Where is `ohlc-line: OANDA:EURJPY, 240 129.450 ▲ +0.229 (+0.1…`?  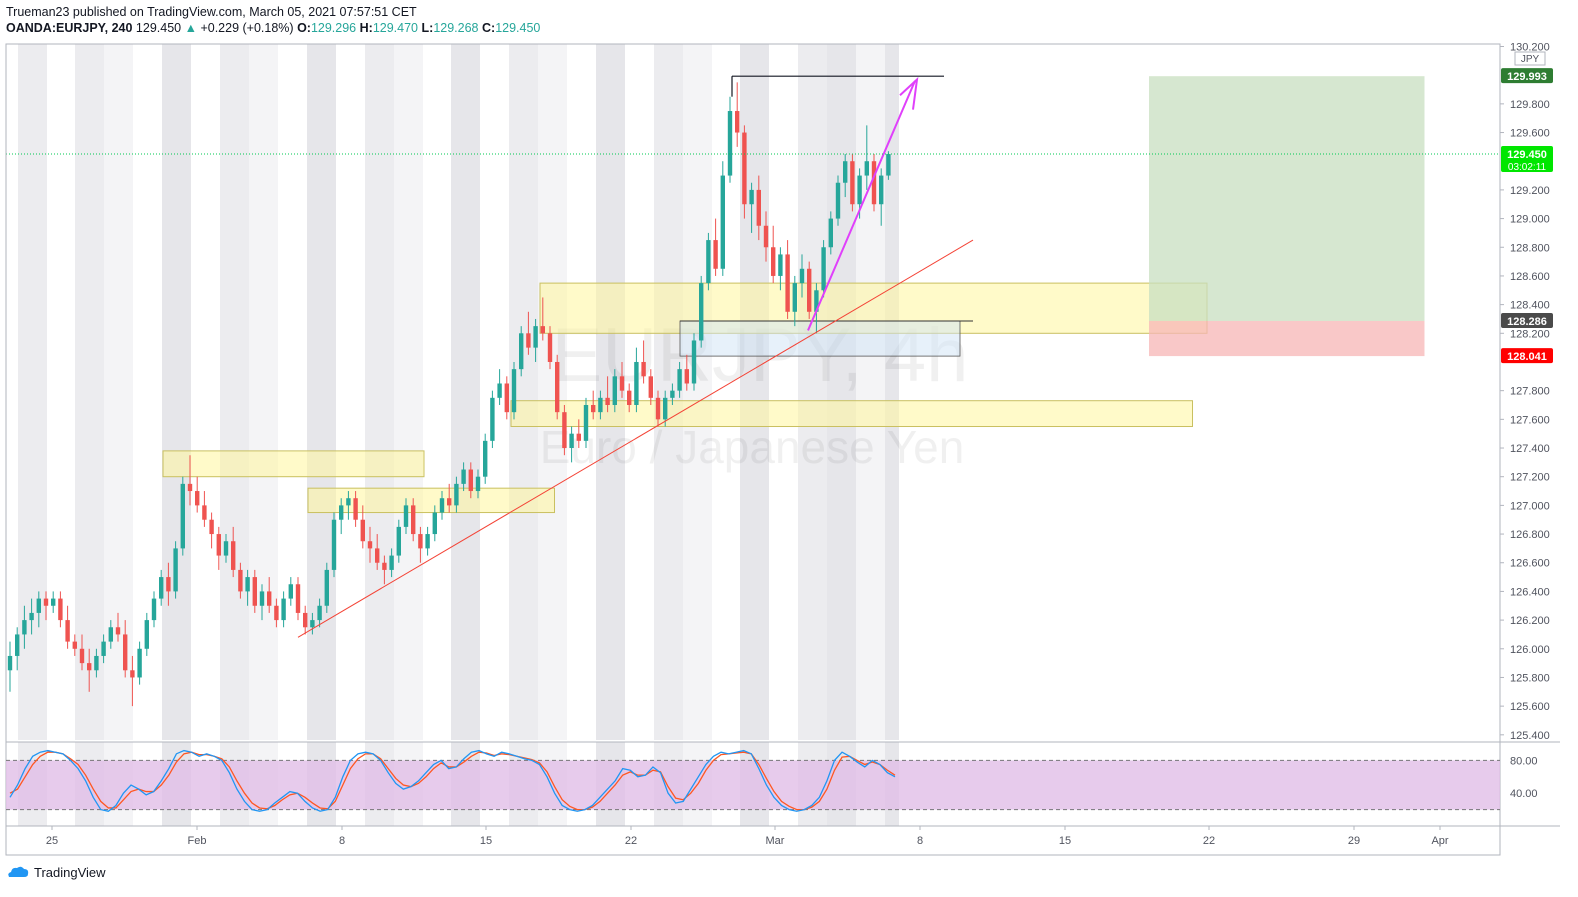 ohlc-line: OANDA:EURJPY, 240 129.450 ▲ +0.229 (+0.1… is located at coordinates (273, 28).